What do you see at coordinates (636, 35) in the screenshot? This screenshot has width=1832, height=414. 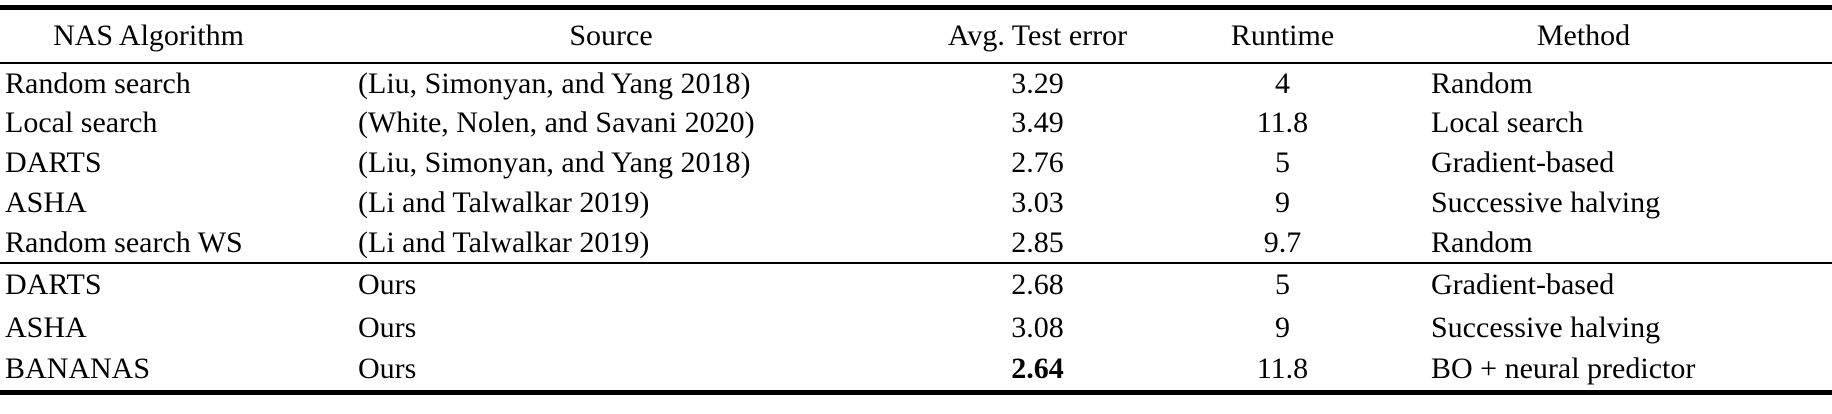 I see `header-source: Source` at bounding box center [636, 35].